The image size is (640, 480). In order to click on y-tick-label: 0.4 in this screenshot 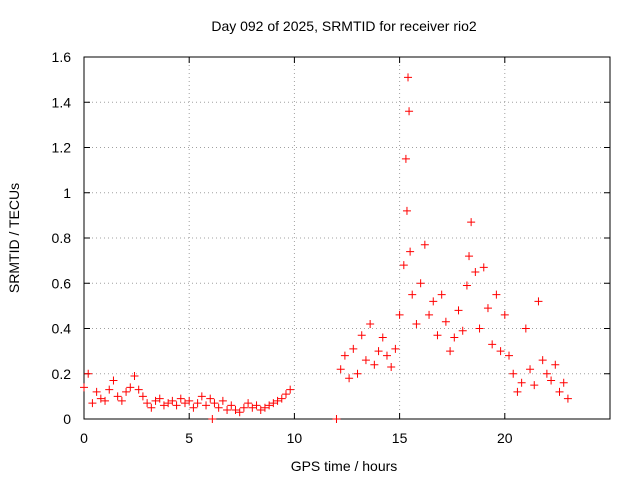, I will do `click(62, 329)`.